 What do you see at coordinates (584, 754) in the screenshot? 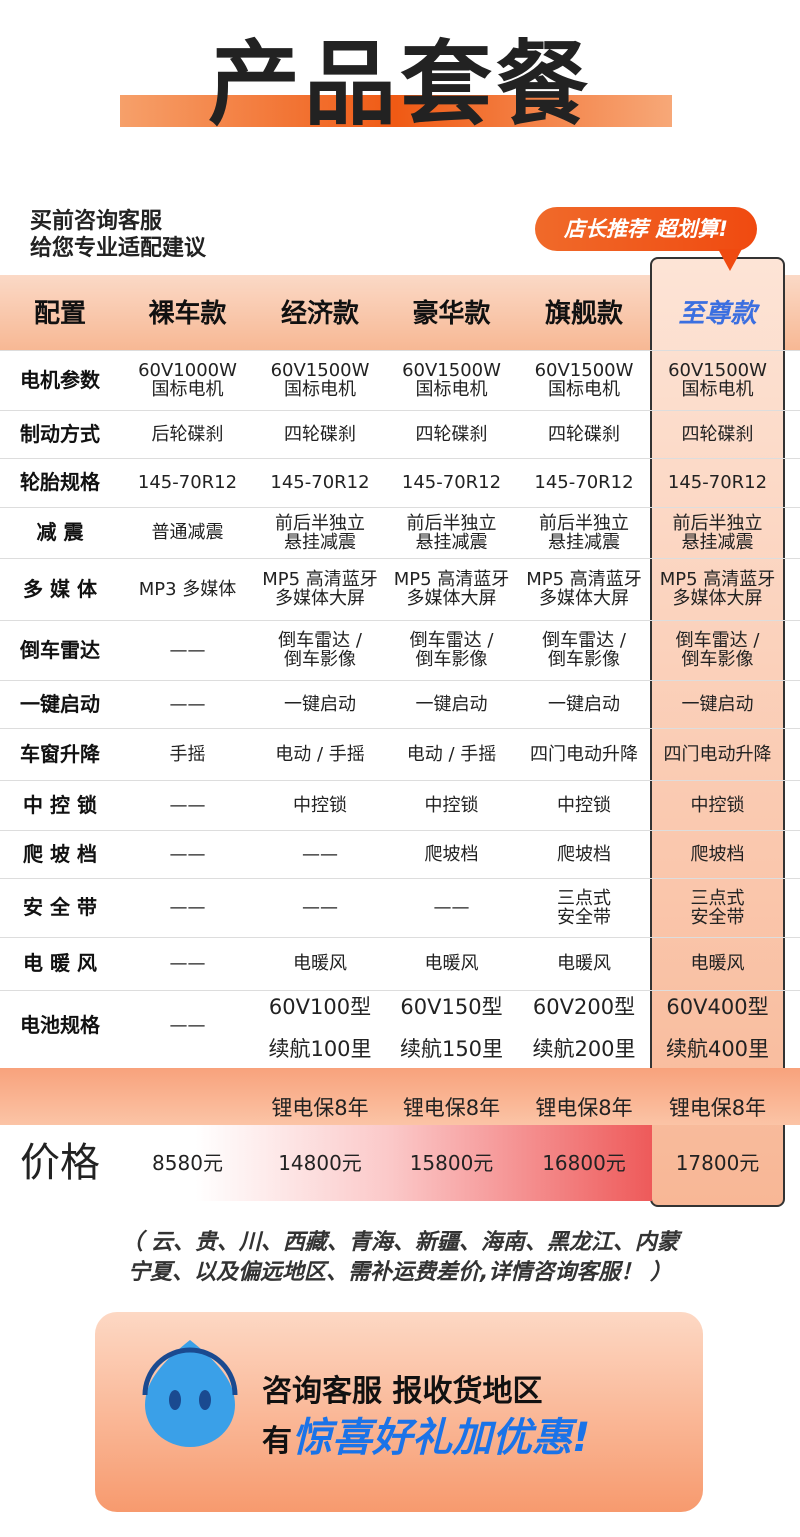
I see `spec-cell: 四门电动升降` at bounding box center [584, 754].